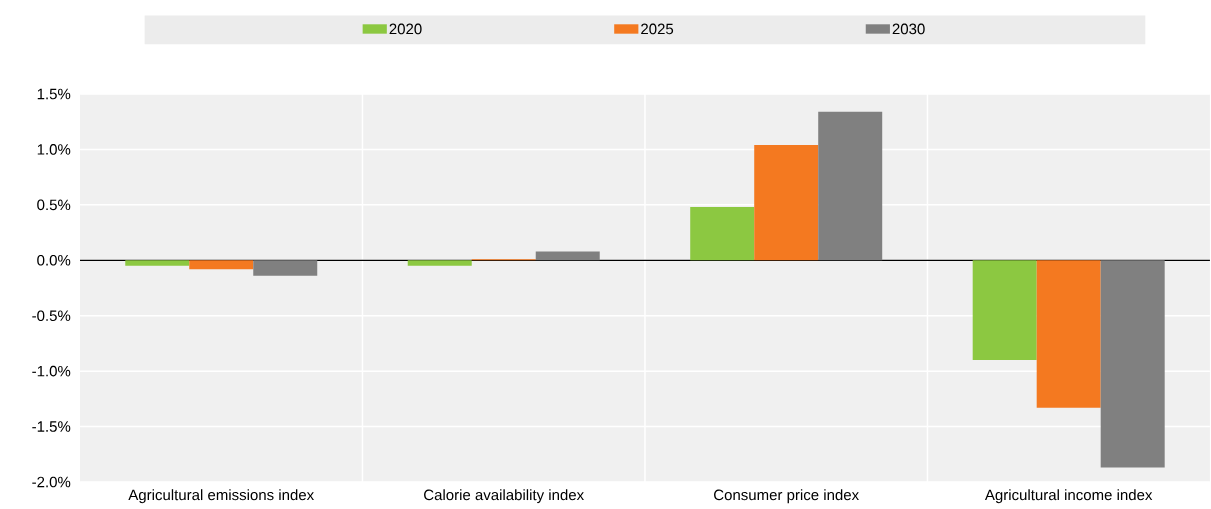  What do you see at coordinates (54, 94) in the screenshot?
I see `y-tick-label: 1.5%` at bounding box center [54, 94].